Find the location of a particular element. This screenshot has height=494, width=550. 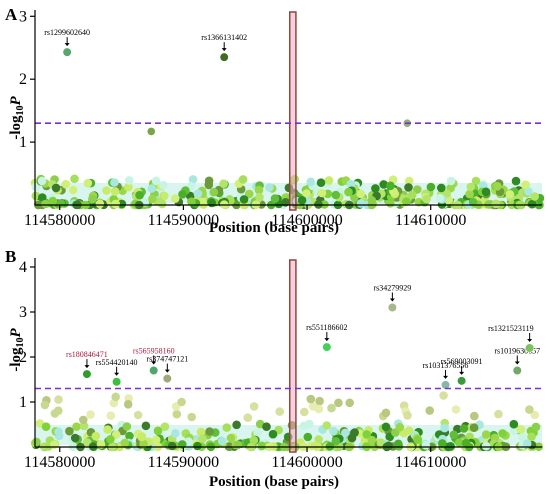

highlight-region is located at coordinates (292, 356).